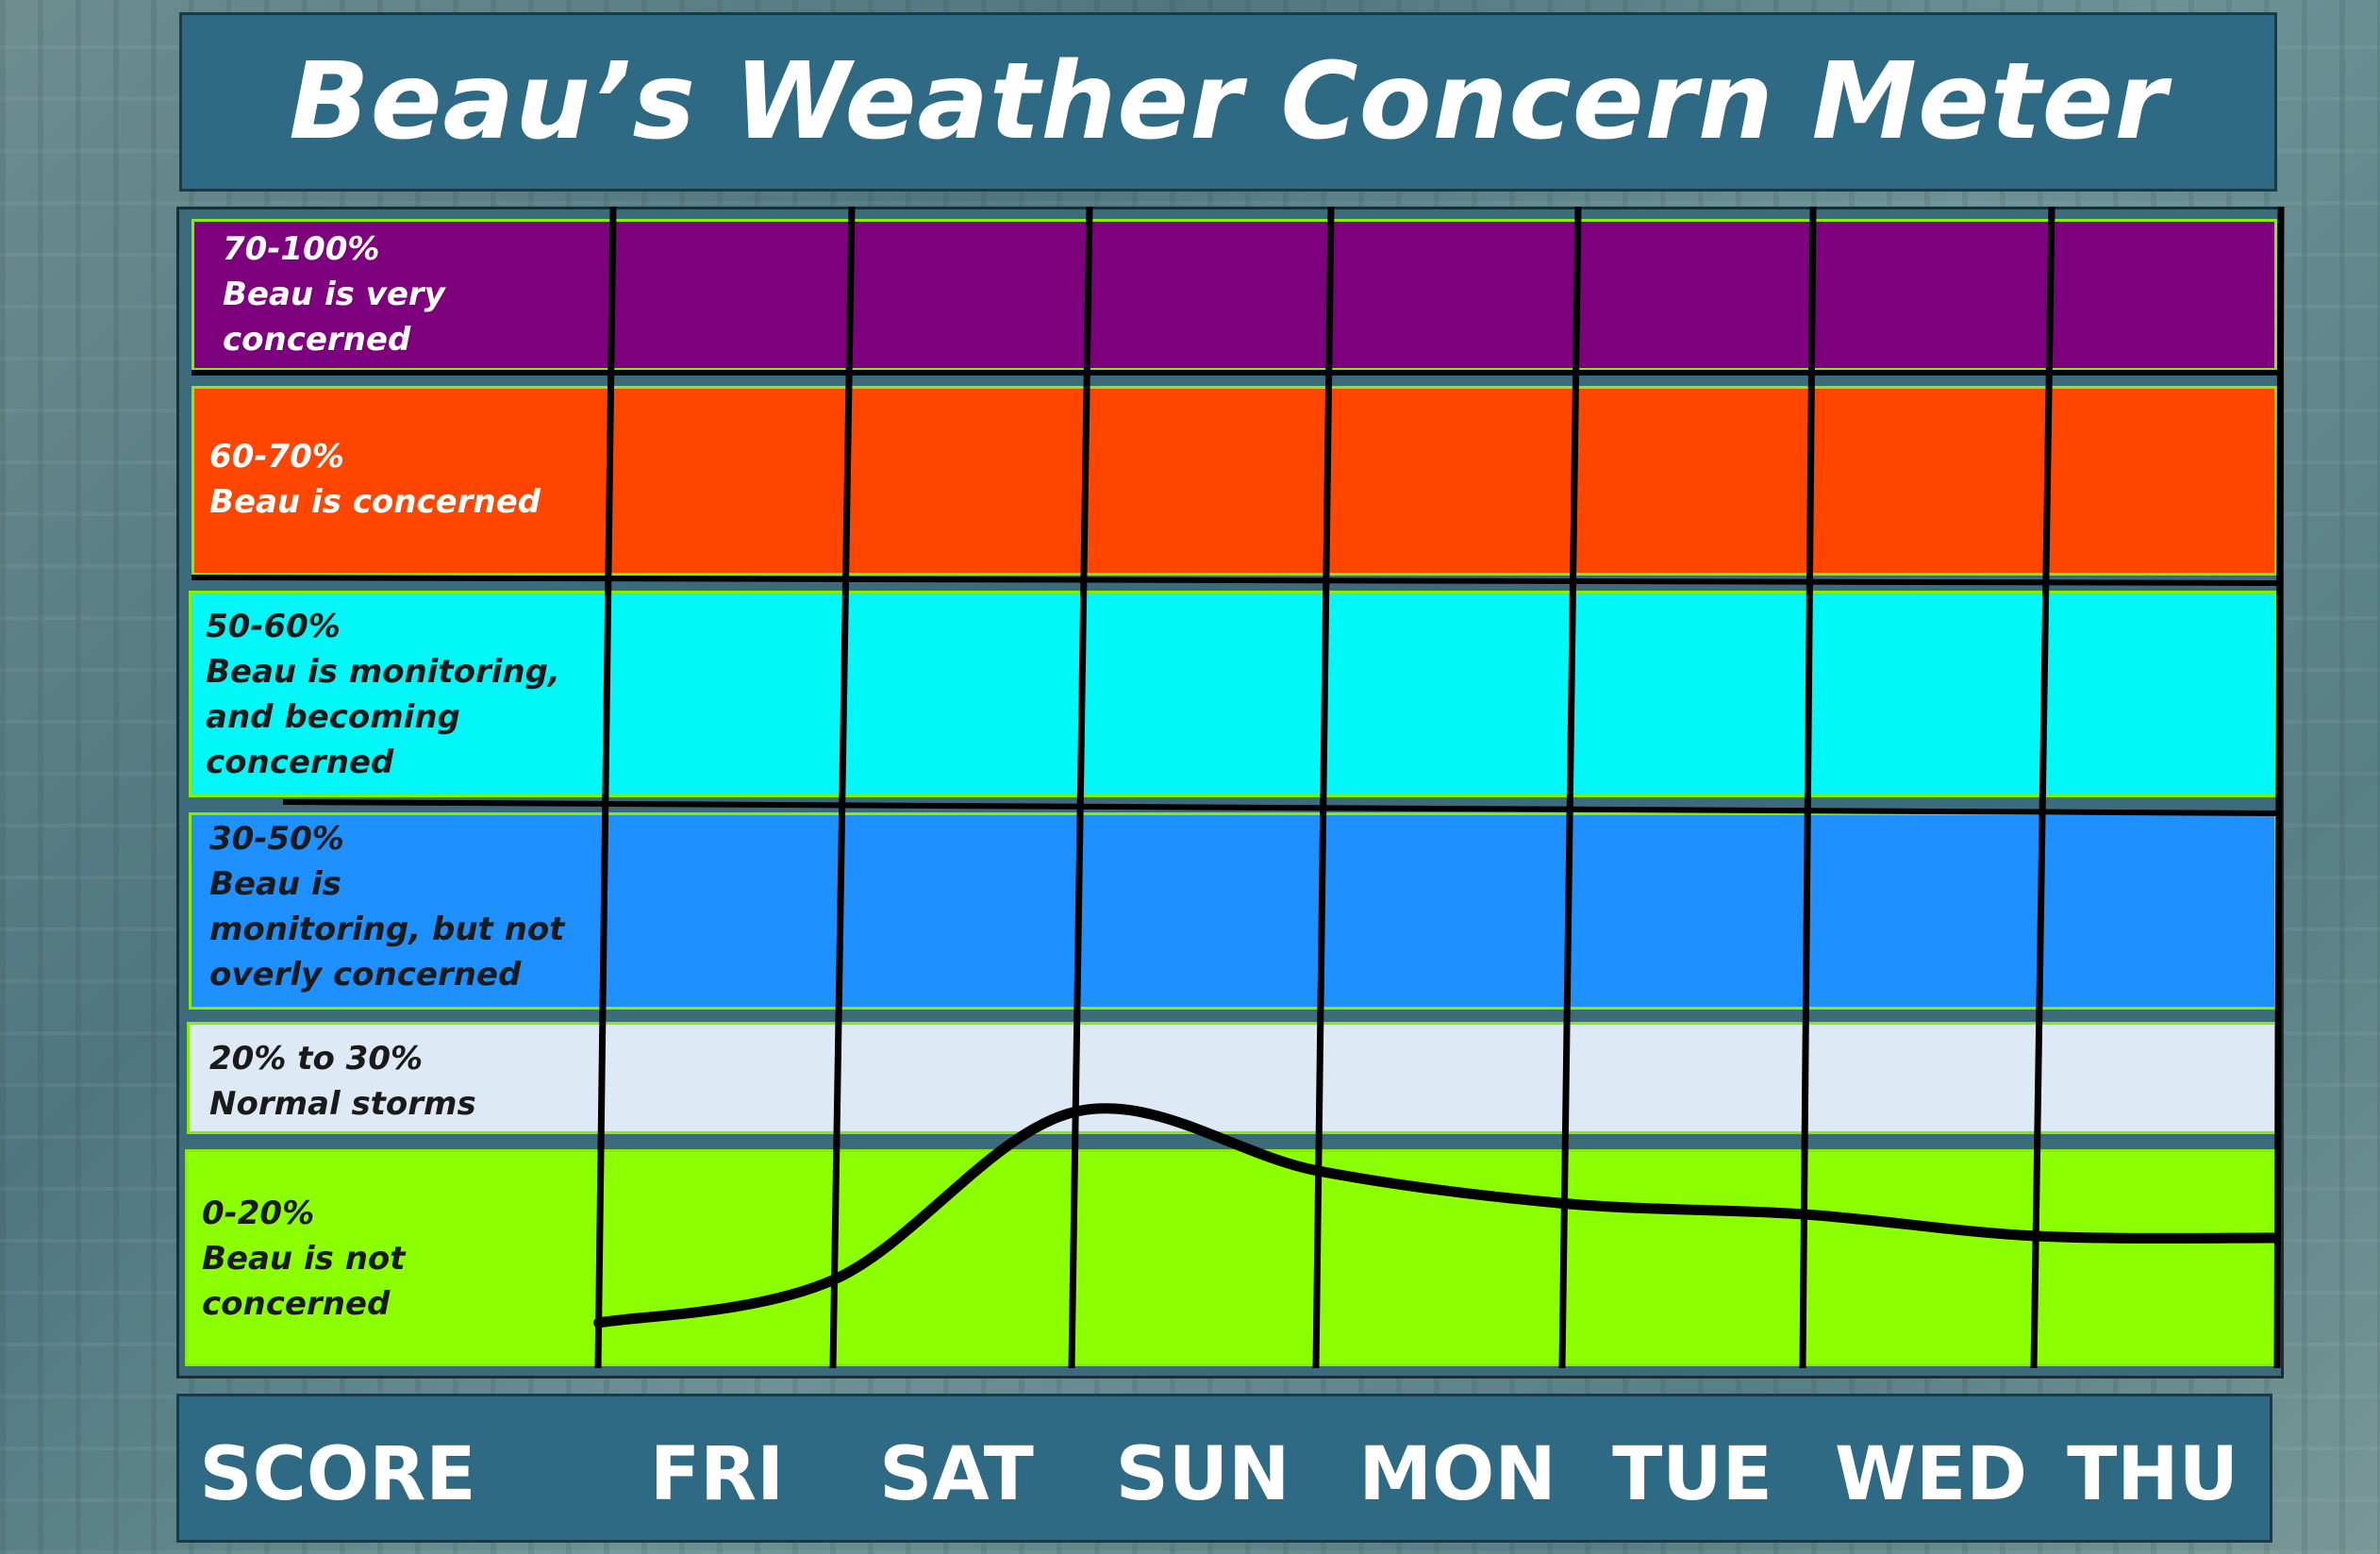 The width and height of the screenshot is (2380, 1554). Describe the element at coordinates (375, 479) in the screenshot. I see `band-label: 60-70% Beau is concerned` at that location.